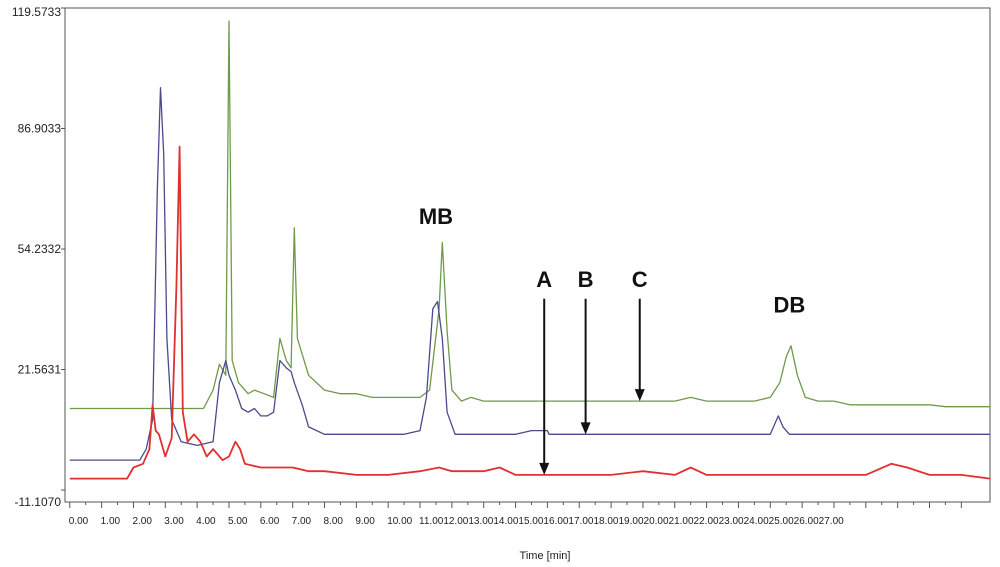 The height and width of the screenshot is (567, 1000). I want to click on arrow-head-a, so click(544, 468).